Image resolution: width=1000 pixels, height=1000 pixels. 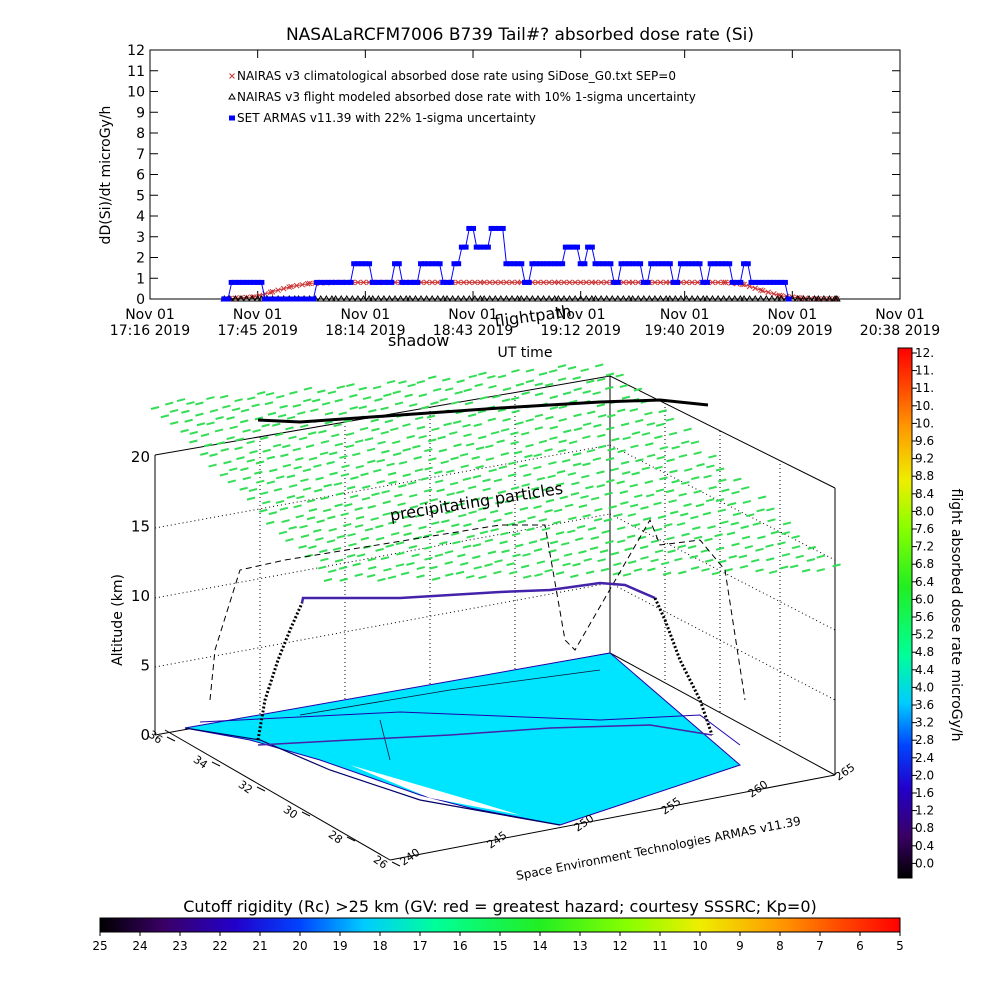 I want to click on data-point-x, so click(x=755, y=288).